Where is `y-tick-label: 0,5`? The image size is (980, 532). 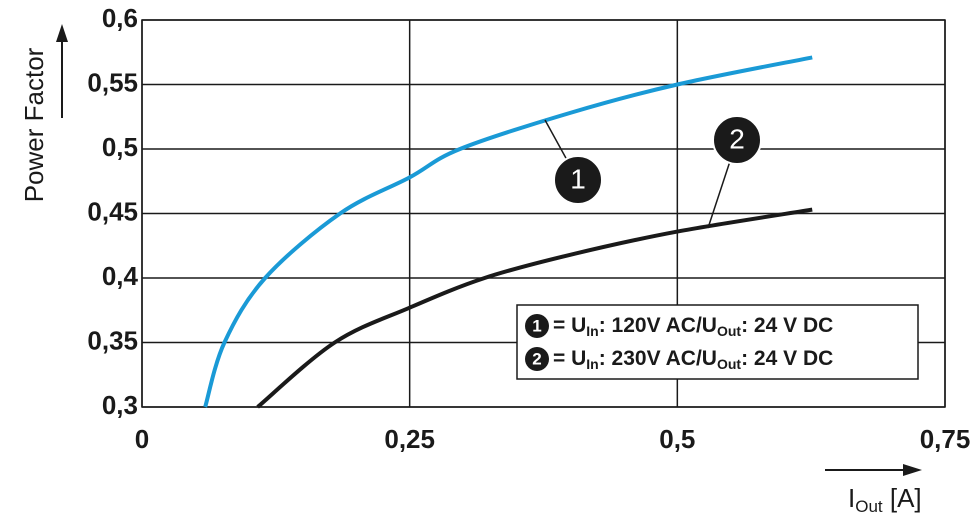
y-tick-label: 0,5 is located at coordinates (120, 147).